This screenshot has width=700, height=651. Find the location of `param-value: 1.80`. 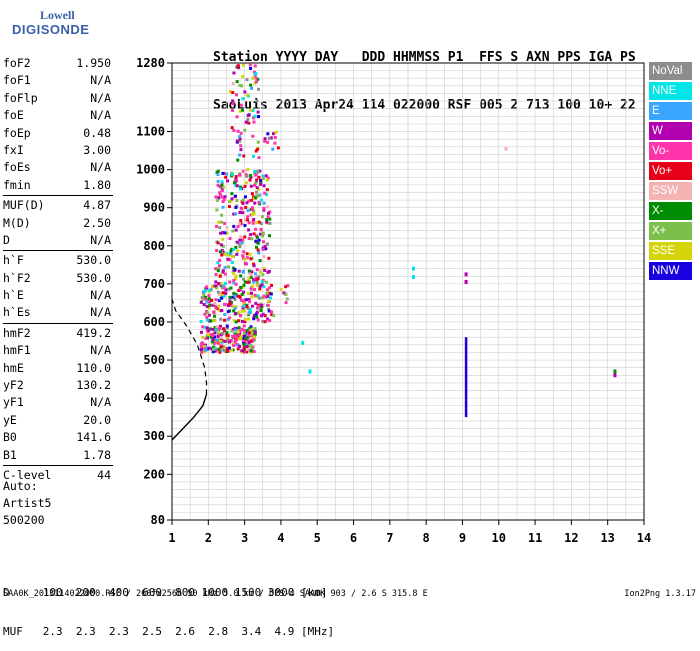

param-value: 1.80 is located at coordinates (97, 184).